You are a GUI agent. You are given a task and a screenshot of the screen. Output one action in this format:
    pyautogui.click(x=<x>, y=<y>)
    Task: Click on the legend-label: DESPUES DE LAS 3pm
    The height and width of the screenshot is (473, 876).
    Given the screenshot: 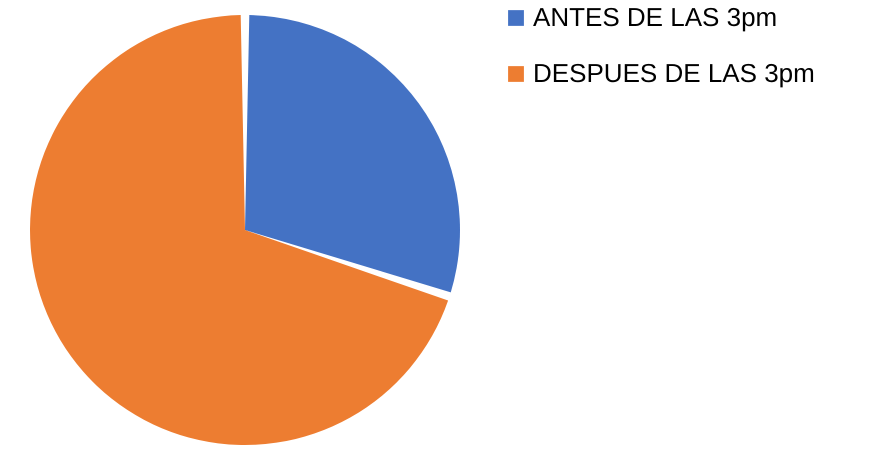 What is the action you would take?
    pyautogui.click(x=674, y=73)
    